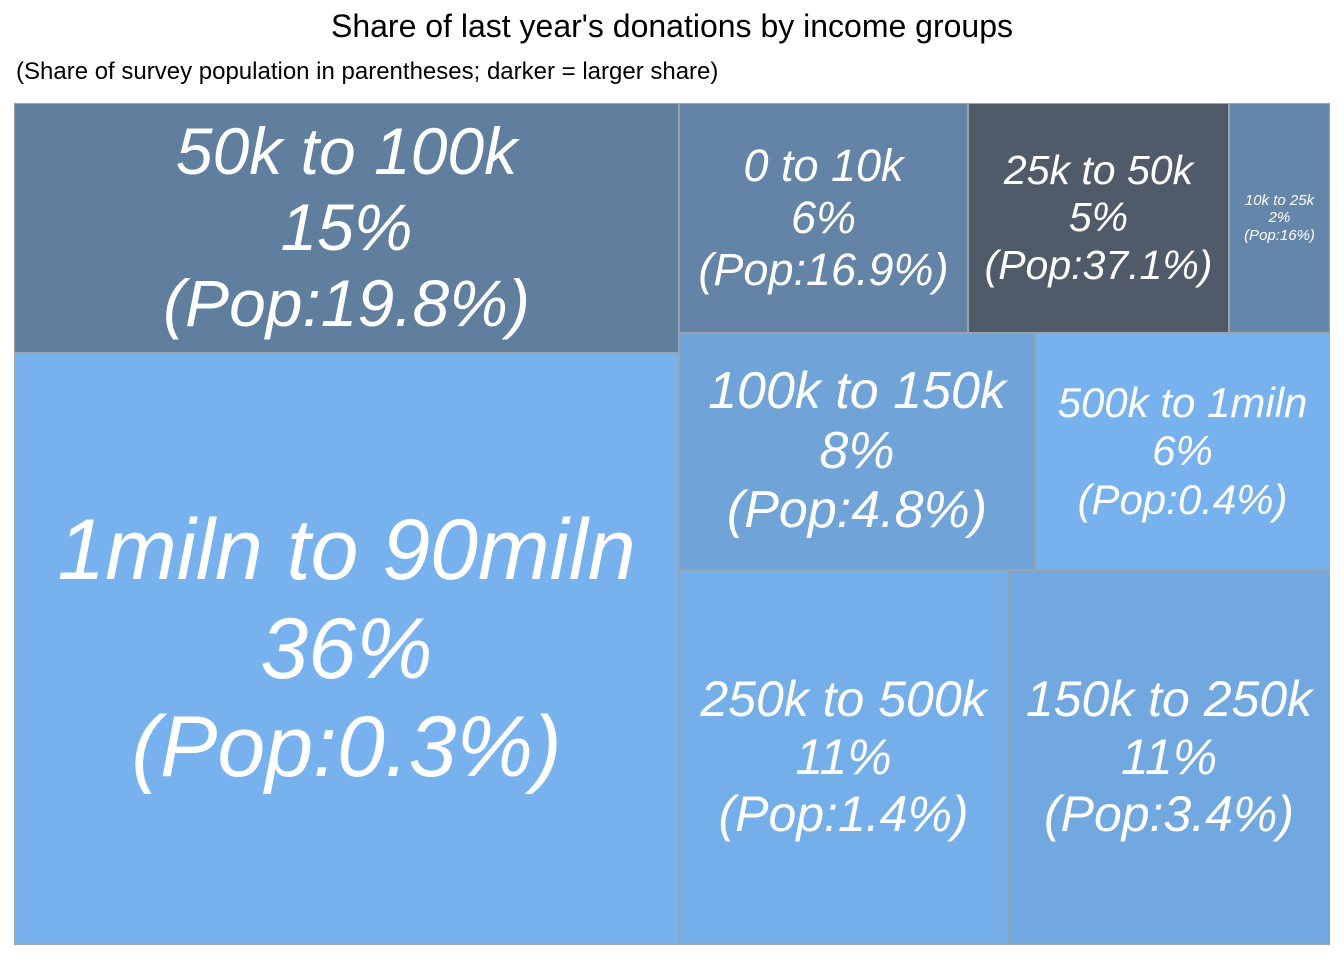  Describe the element at coordinates (857, 510) in the screenshot. I see `tile-pop-label: (Pop:4.8%)` at that location.